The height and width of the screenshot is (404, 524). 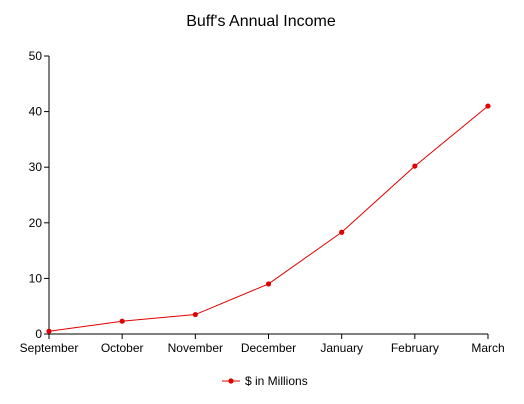 I want to click on y-tick-label: 10, so click(x=36, y=278).